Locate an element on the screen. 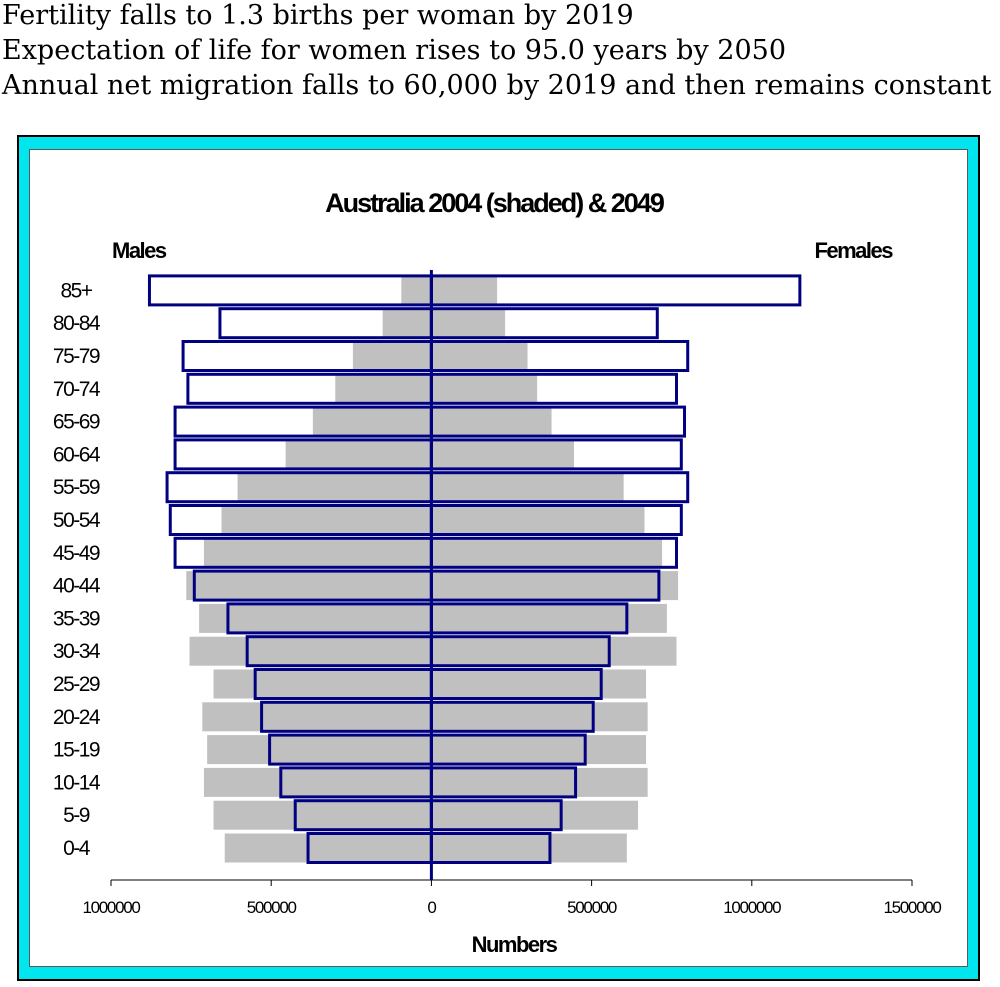  x-axis: 1000000 500000 0 500000 1000000 1500000 is located at coordinates (512, 898).